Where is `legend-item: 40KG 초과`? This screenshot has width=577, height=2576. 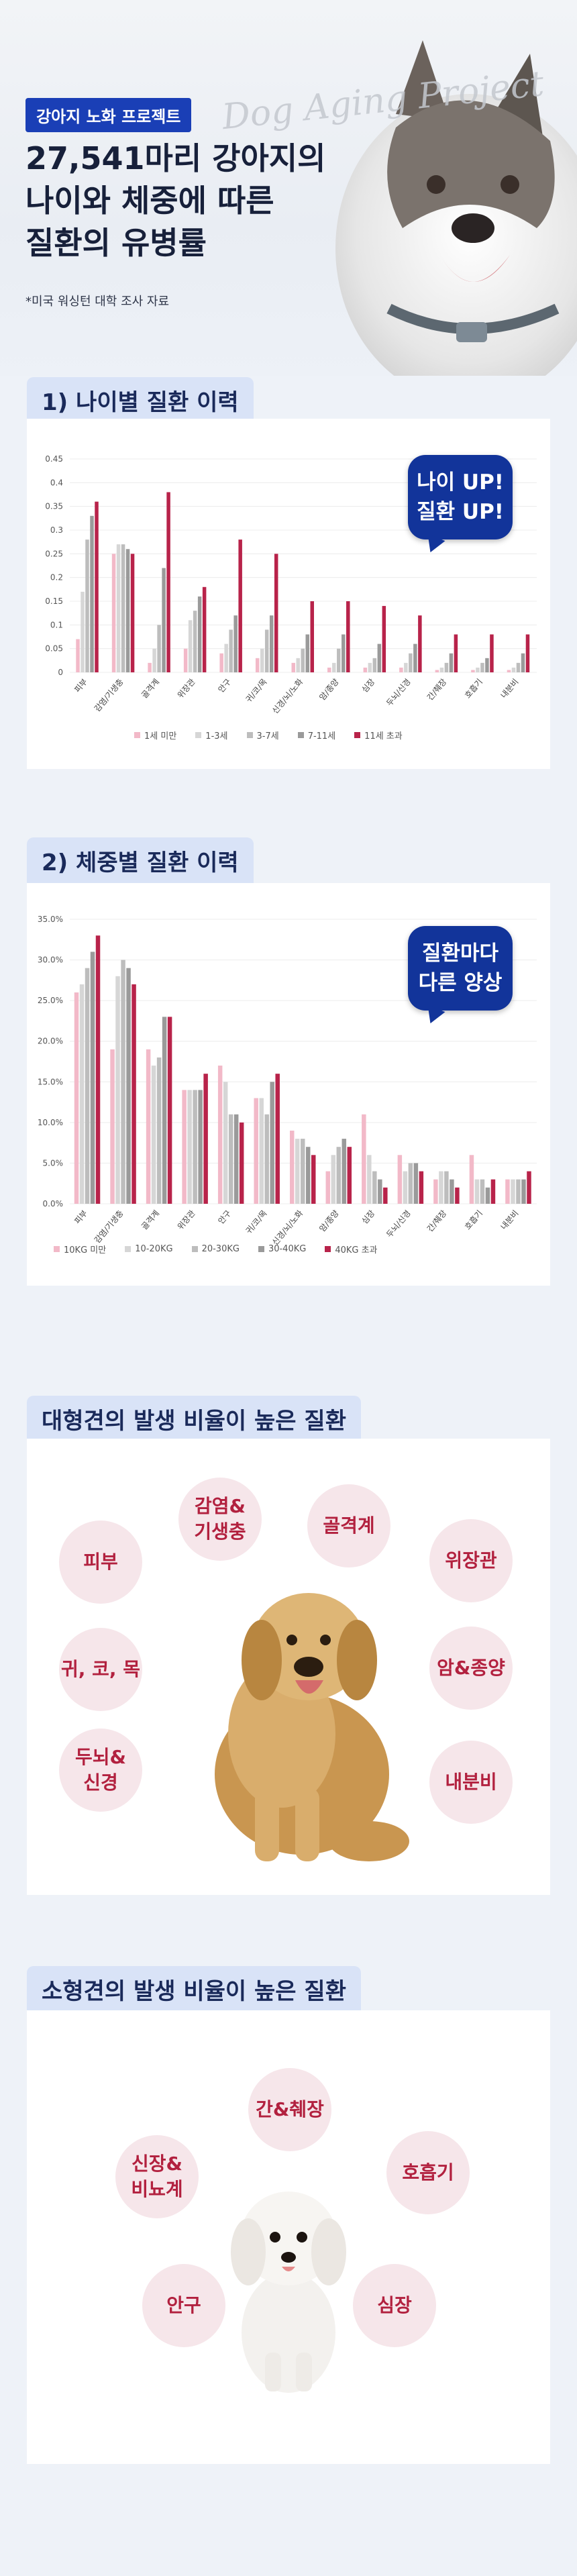
legend-item: 40KG 초과 is located at coordinates (351, 1249).